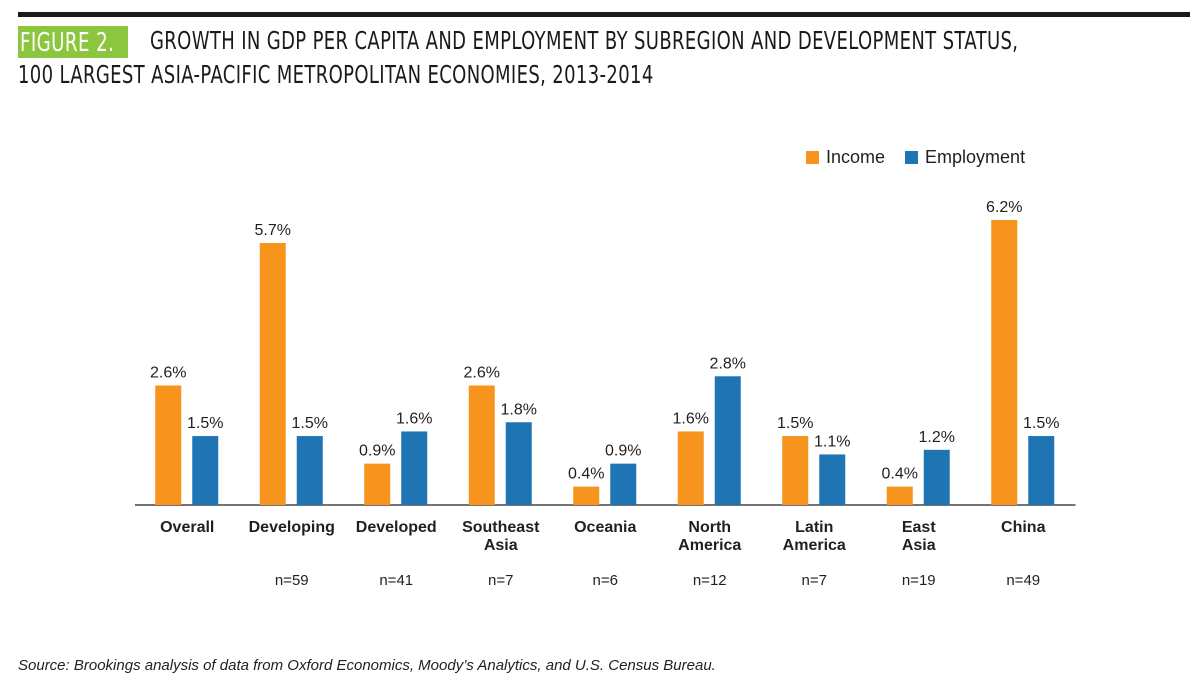 The height and width of the screenshot is (679, 1190). Describe the element at coordinates (919, 545) in the screenshot. I see `category-label-7-1: Asia` at that location.